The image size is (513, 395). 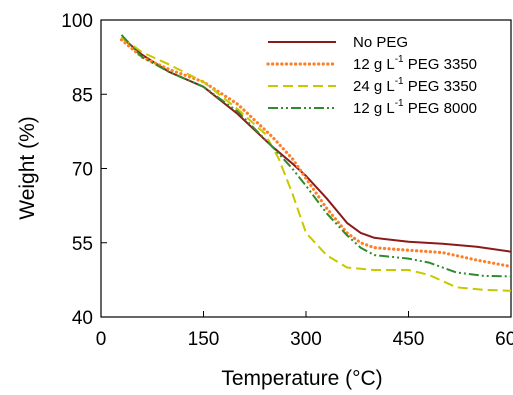 I want to click on legend-label-suffix: PEG 8000, so click(x=440, y=108).